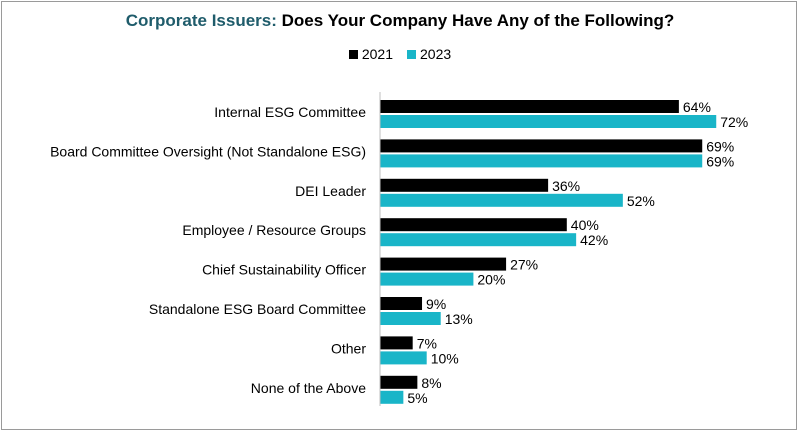 This screenshot has width=800, height=433. I want to click on data-label-2021: 27%, so click(524, 265).